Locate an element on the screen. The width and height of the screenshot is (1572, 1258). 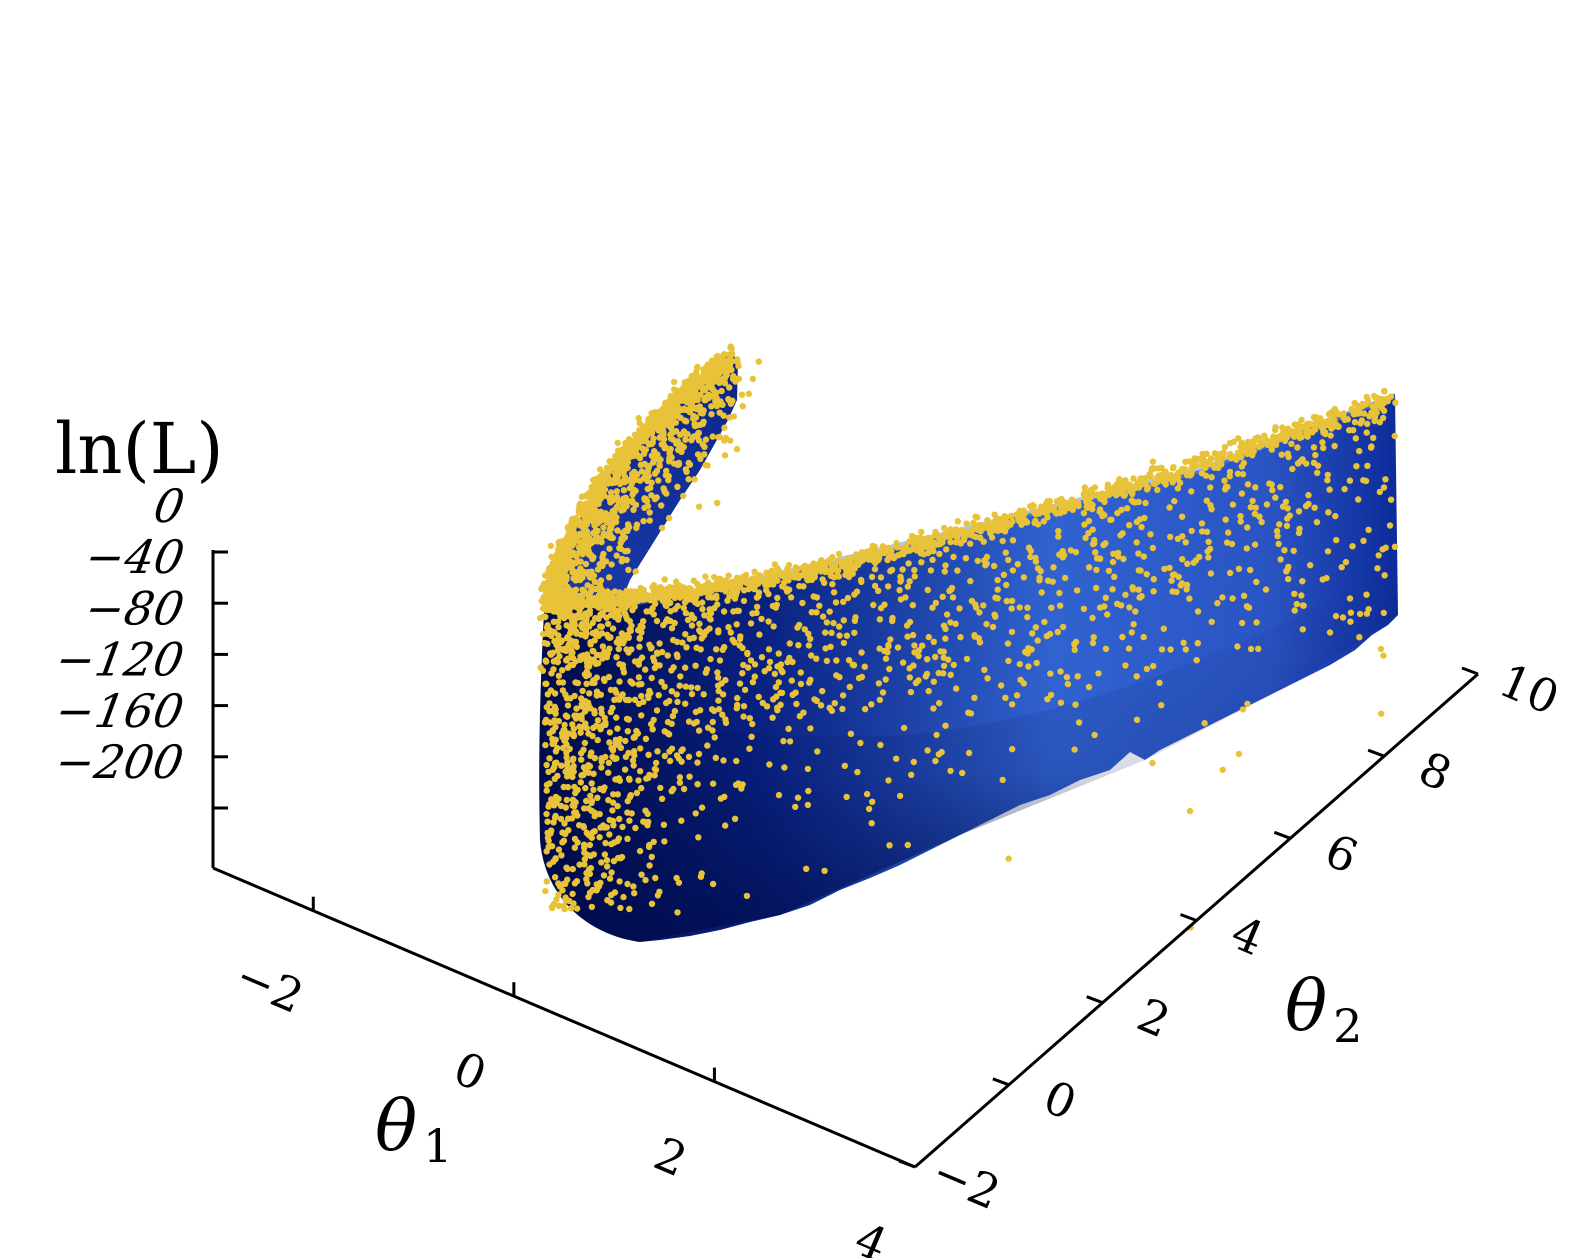
y-tick-mark is located at coordinates (1095, 1000).